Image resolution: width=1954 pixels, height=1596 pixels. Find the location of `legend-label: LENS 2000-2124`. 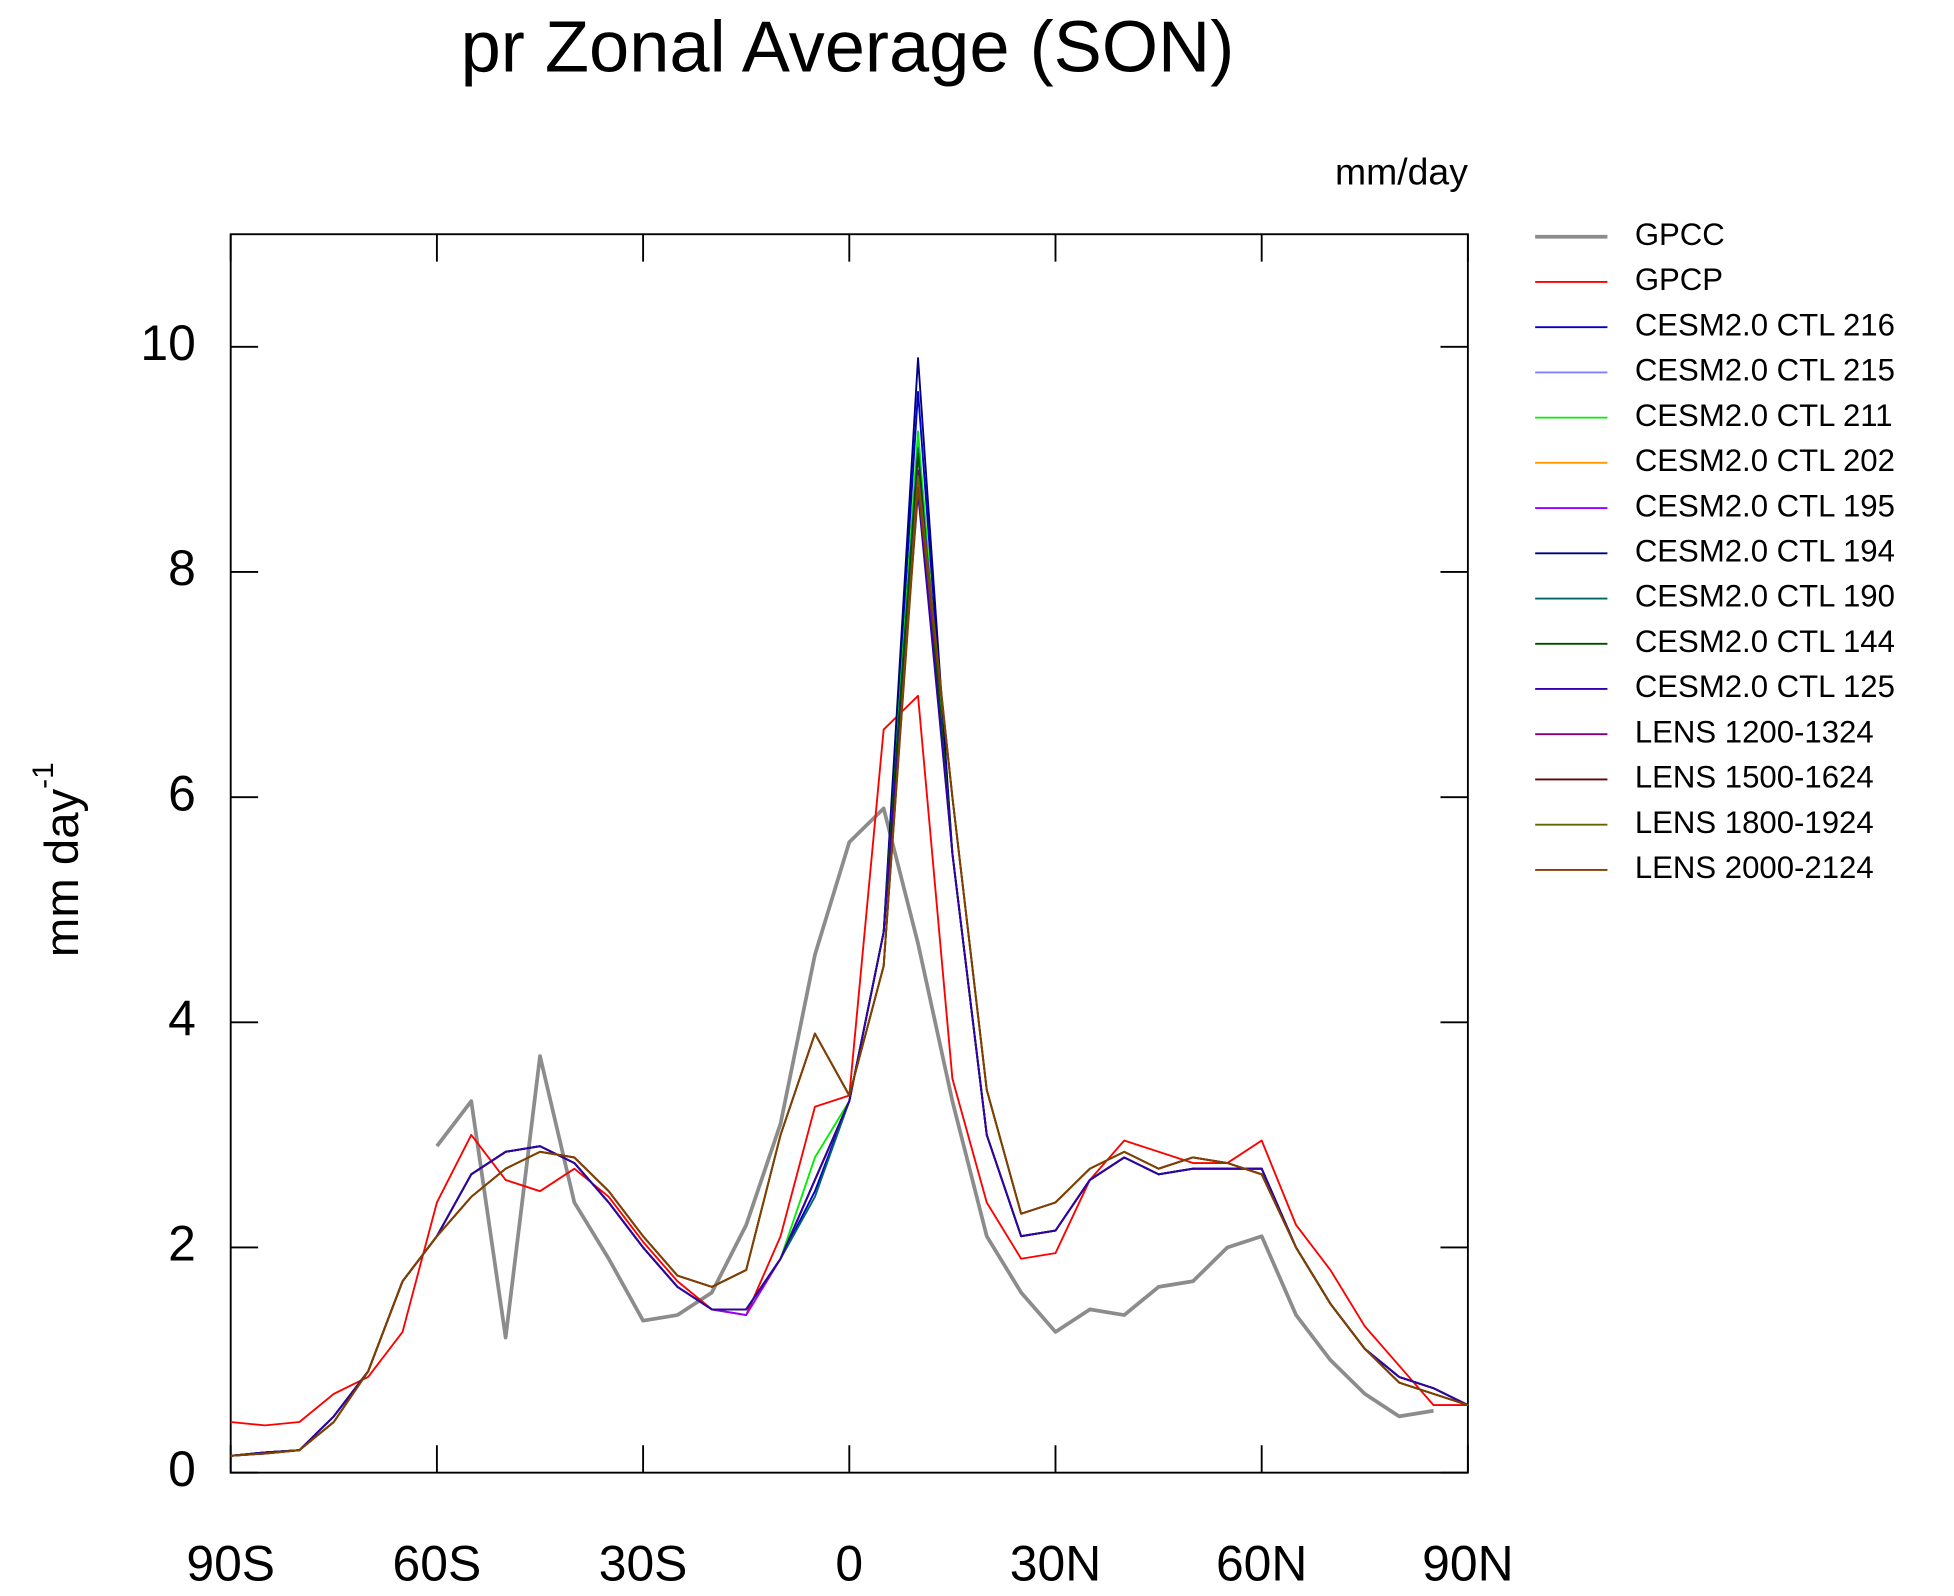

legend-label: LENS 2000-2124 is located at coordinates (1754, 867).